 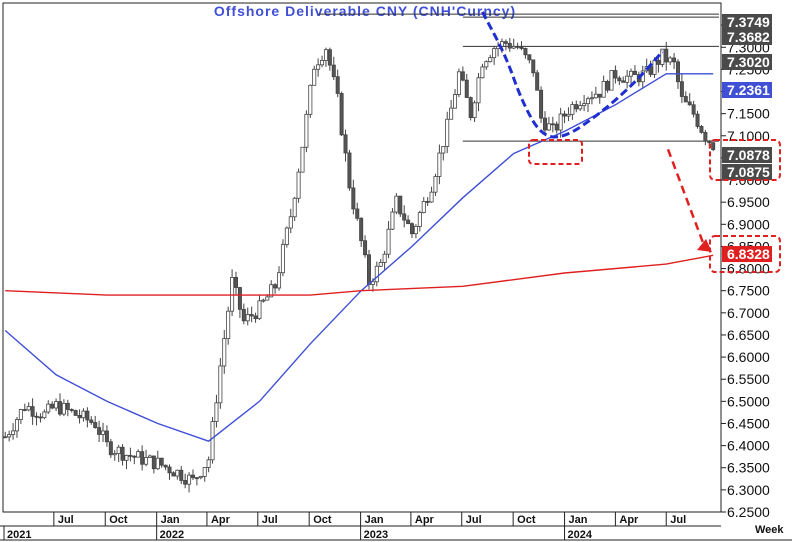 I want to click on y-tick-label: 6.7000, so click(x=748, y=313).